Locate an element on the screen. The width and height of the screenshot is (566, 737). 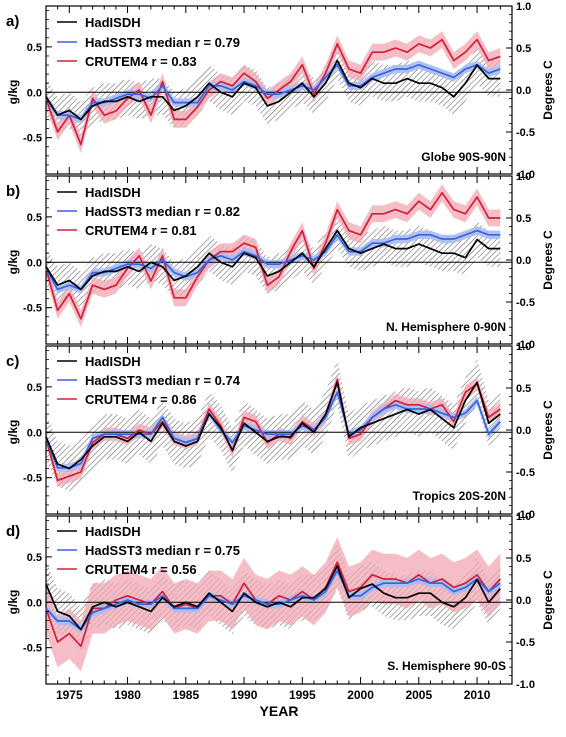
x-tick-labels: 1975 1980 1985 1990 1995 2000 2005 2010 is located at coordinates (273, 695).